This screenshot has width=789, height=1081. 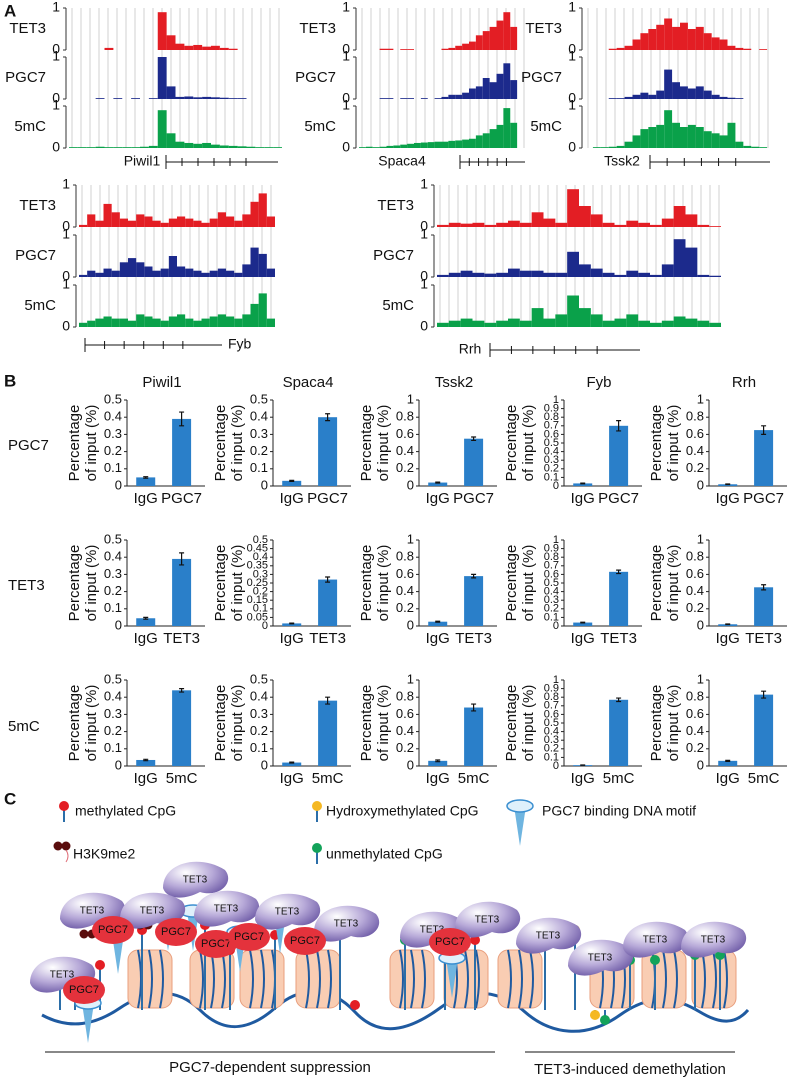 What do you see at coordinates (551, 617) in the screenshot?
I see `y-tick-label: 0.1` at bounding box center [551, 617].